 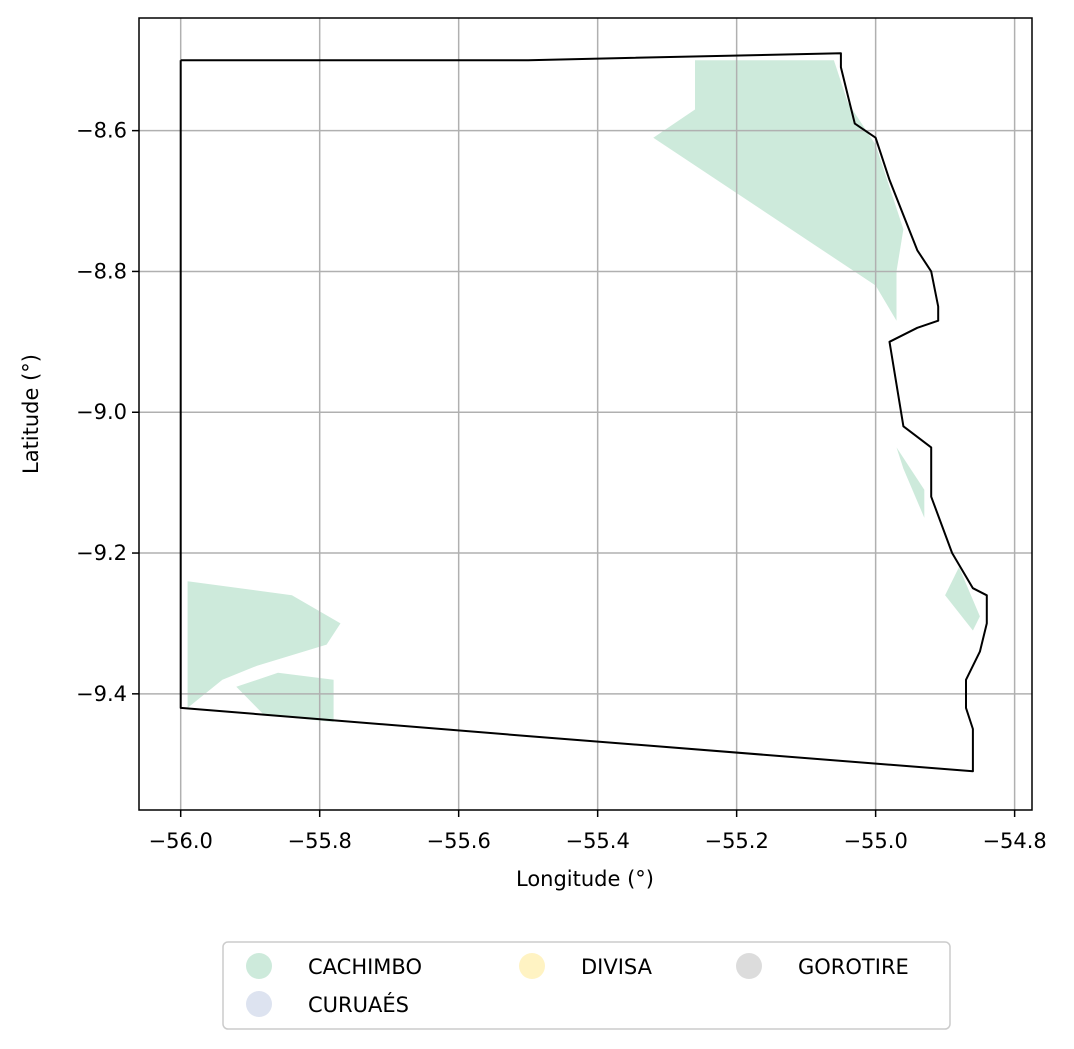 I want to click on legend-label-gorotire: GOROTIRE, so click(x=853, y=967).